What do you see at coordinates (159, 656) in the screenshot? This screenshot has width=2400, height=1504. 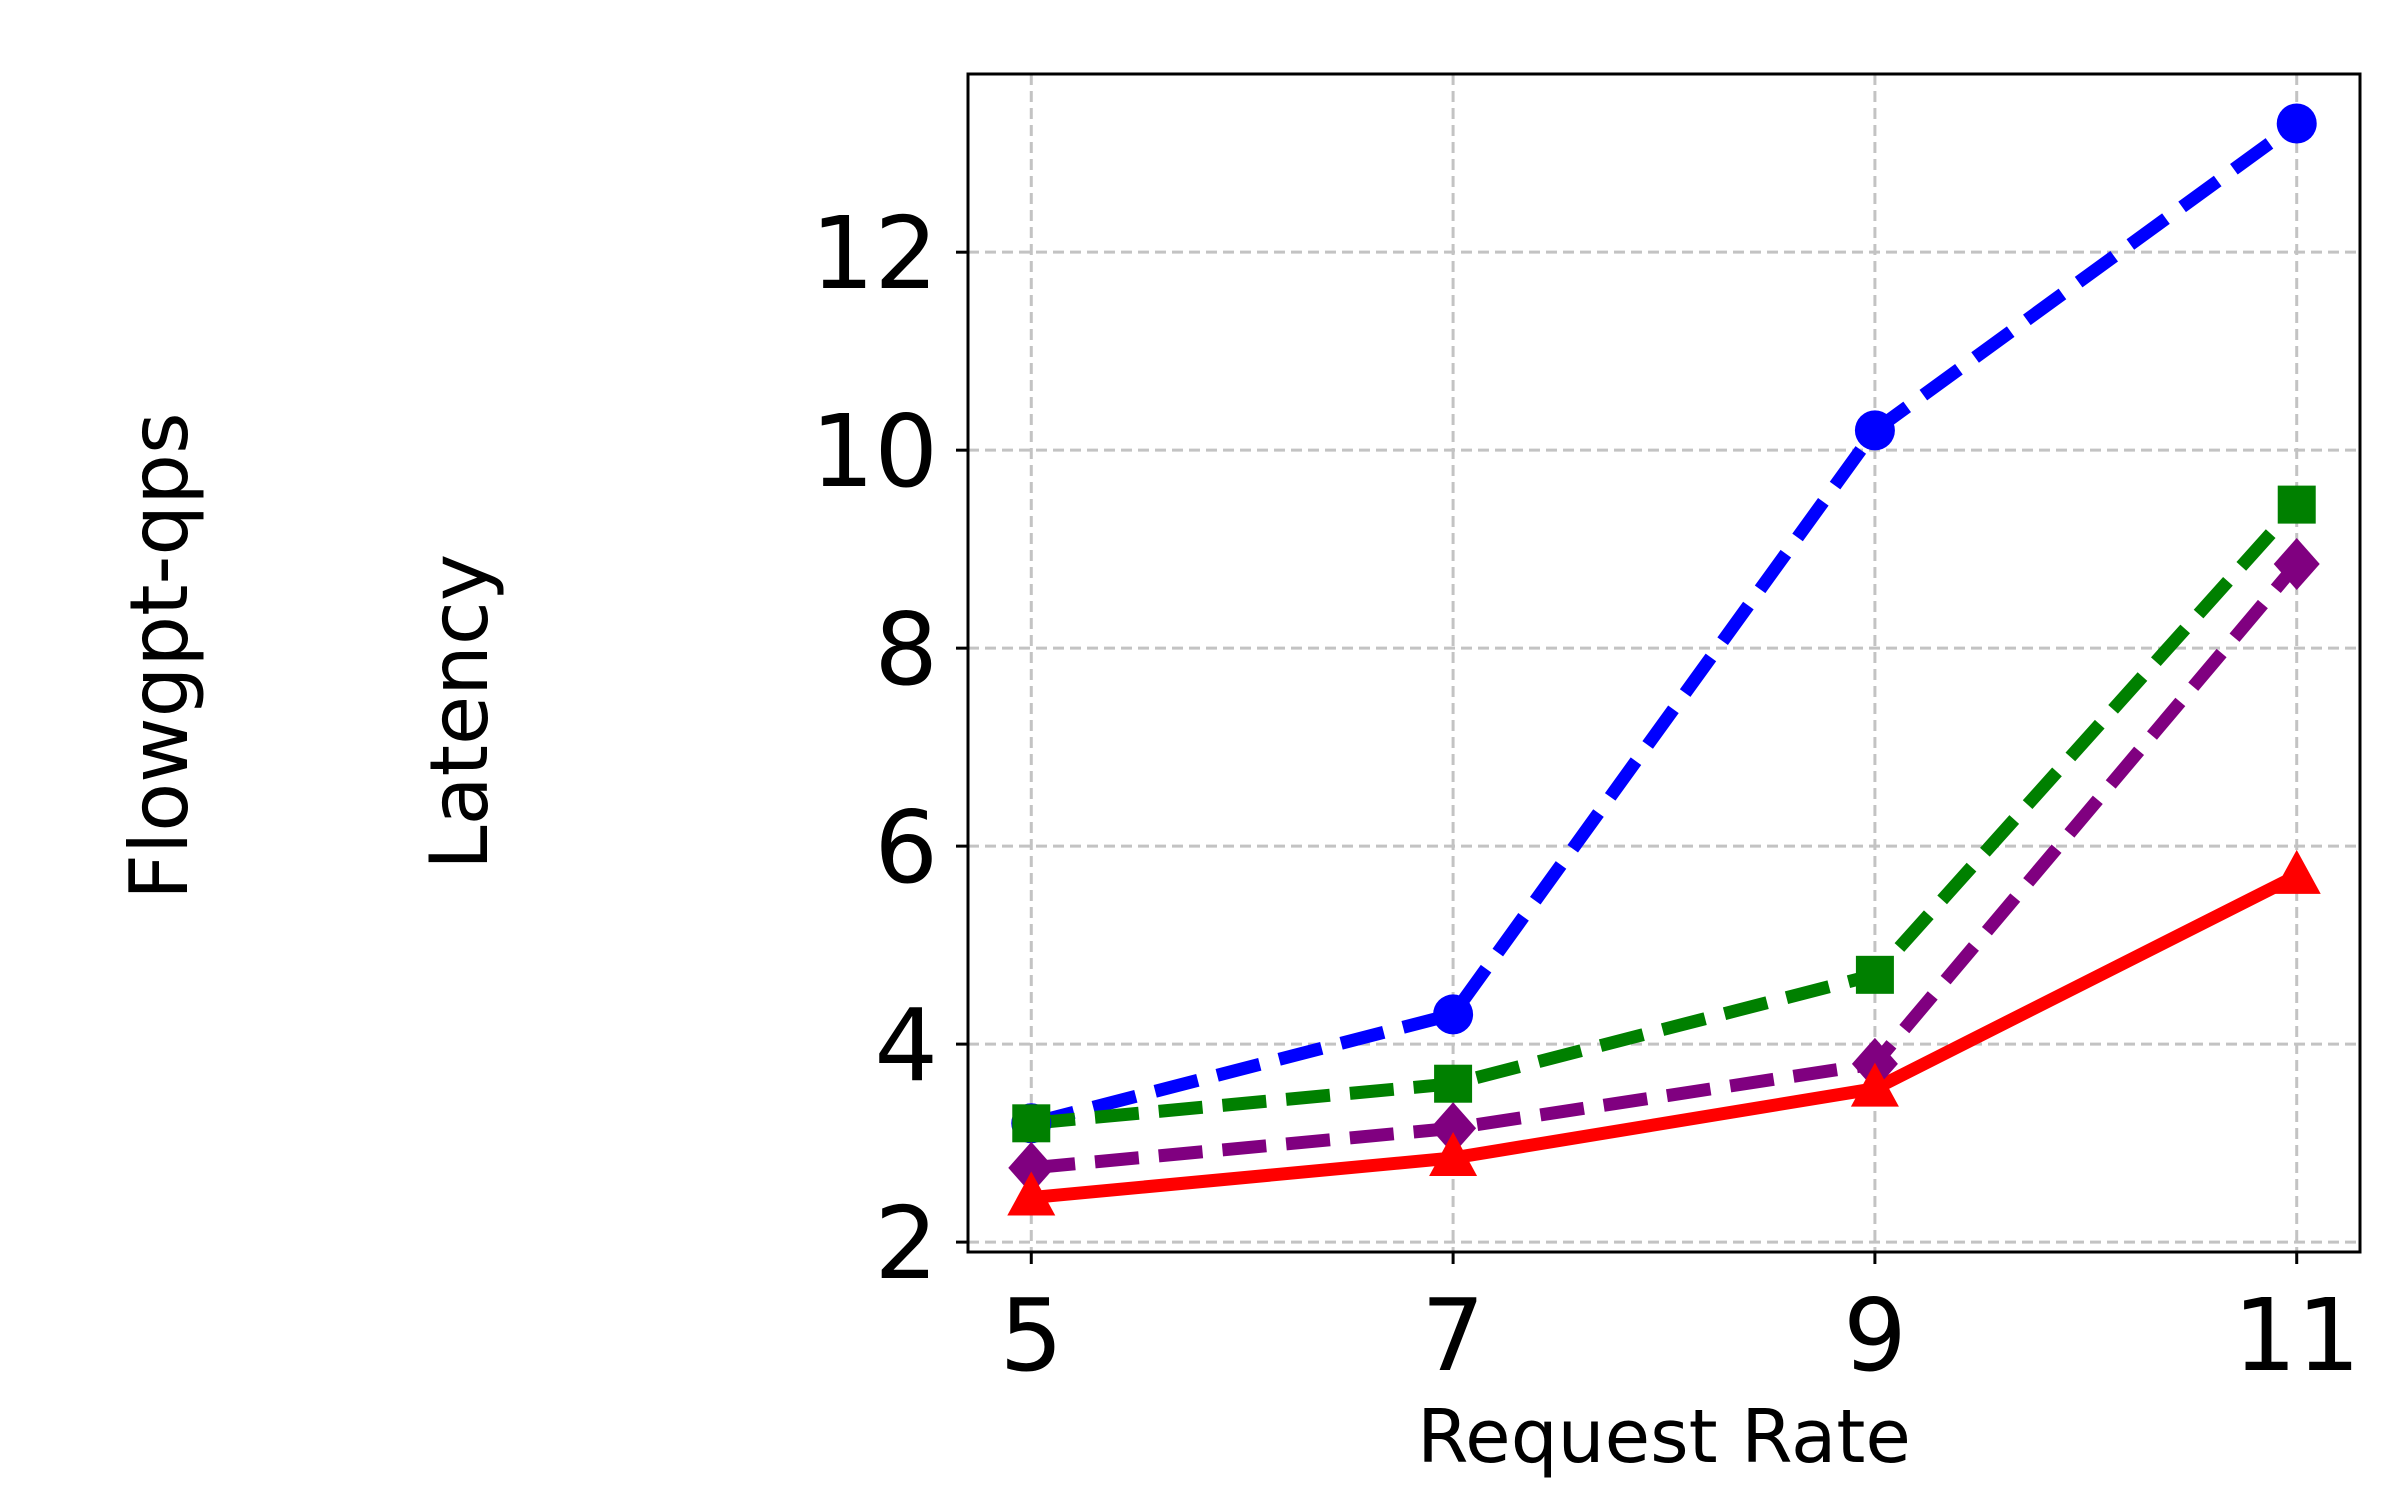 I see `row-label: Flowgpt-qps` at bounding box center [159, 656].